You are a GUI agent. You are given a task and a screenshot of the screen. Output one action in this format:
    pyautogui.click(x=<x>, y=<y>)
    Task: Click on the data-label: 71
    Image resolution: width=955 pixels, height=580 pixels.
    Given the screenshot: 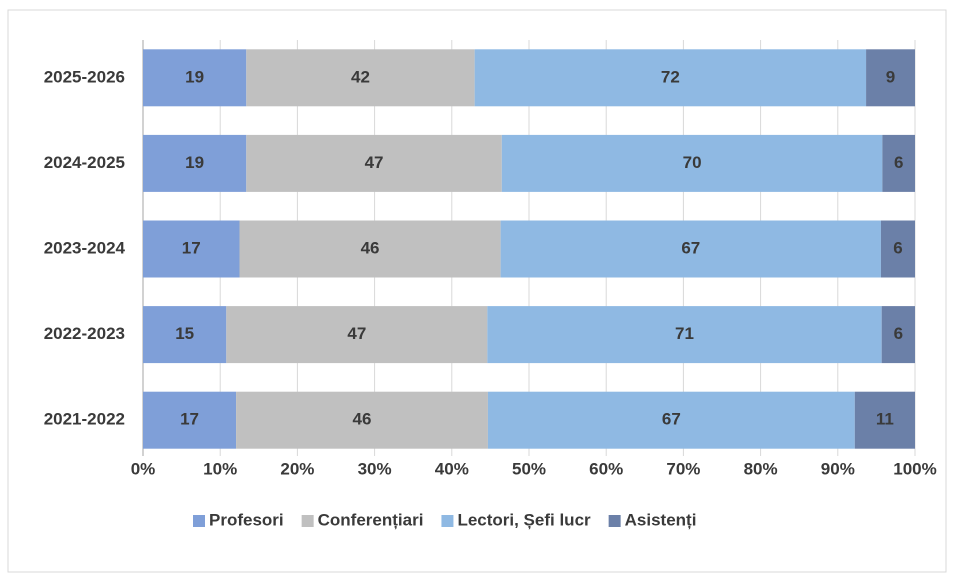 What is the action you would take?
    pyautogui.click(x=684, y=333)
    